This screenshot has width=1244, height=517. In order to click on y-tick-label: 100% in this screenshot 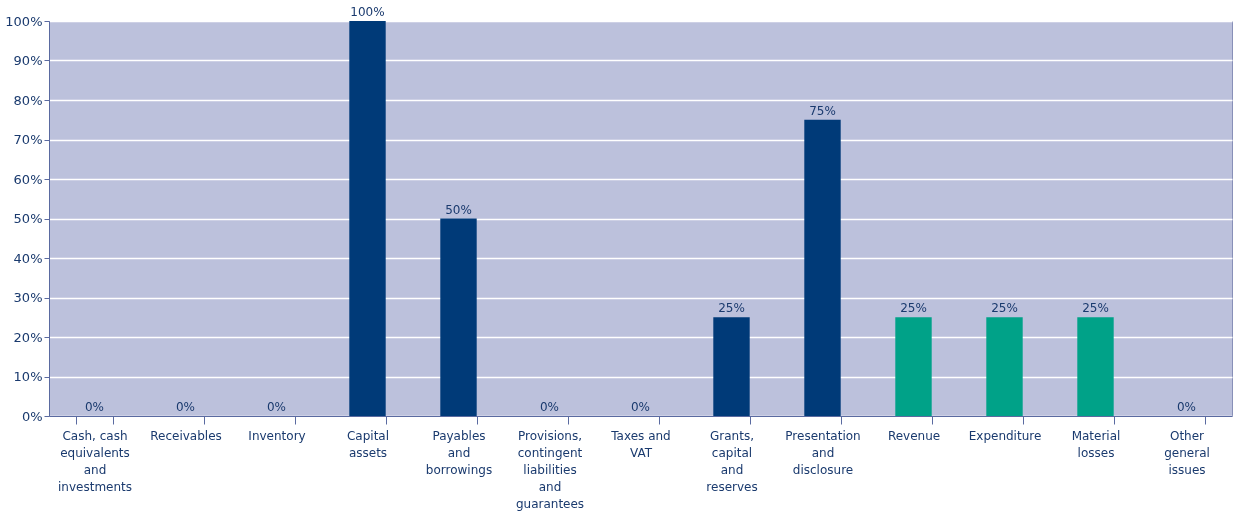, I will do `click(24, 21)`.